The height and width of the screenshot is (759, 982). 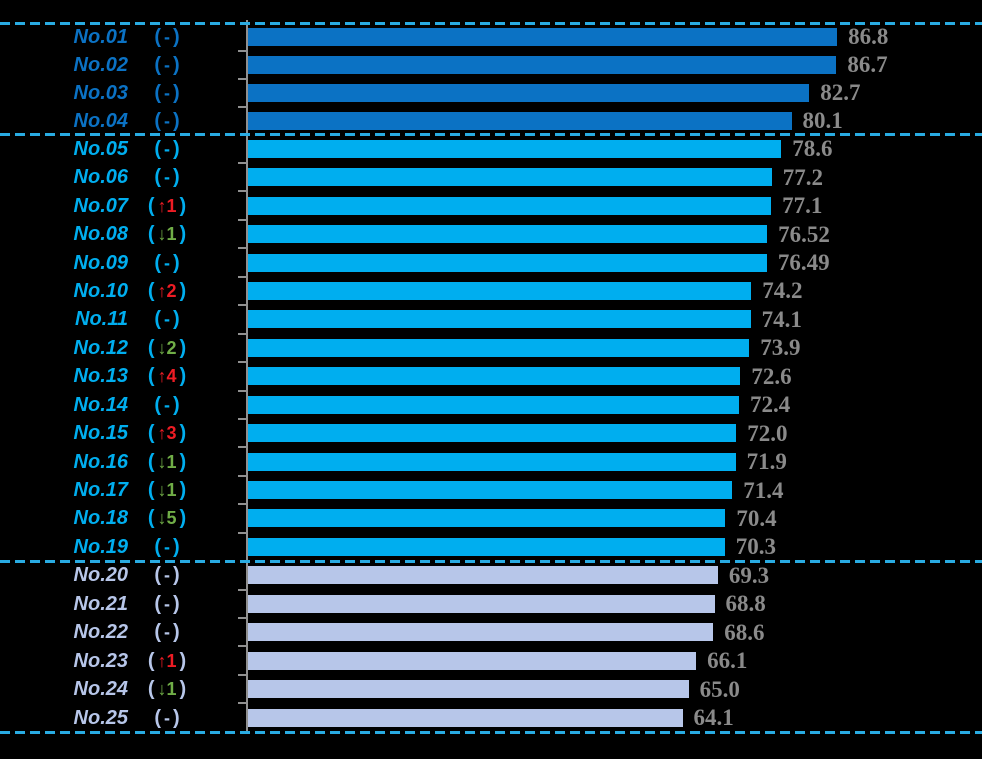 What do you see at coordinates (167, 518) in the screenshot?
I see `rank-change-value: ↓5` at bounding box center [167, 518].